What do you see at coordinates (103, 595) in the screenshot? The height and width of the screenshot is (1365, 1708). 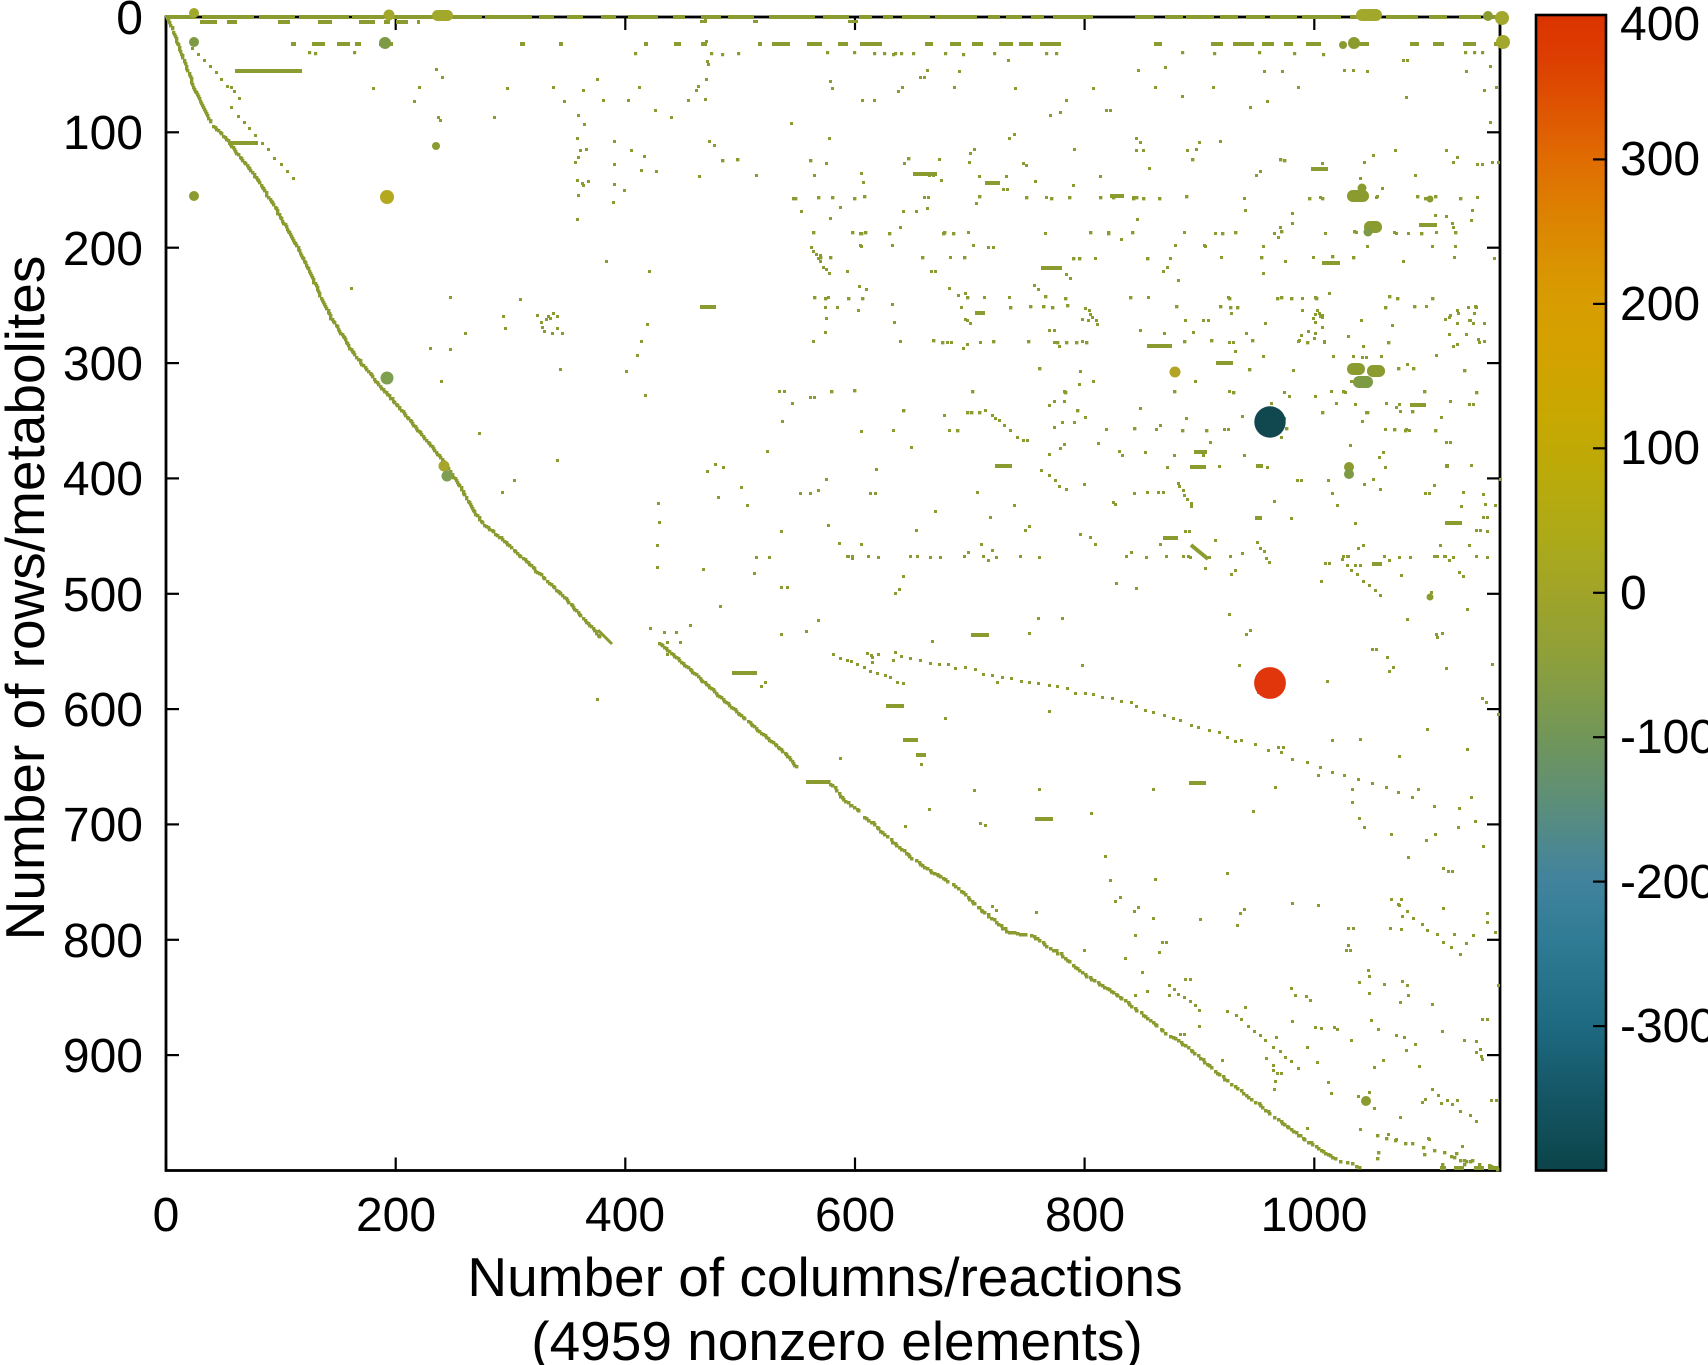 I see `svg-text: 500` at bounding box center [103, 595].